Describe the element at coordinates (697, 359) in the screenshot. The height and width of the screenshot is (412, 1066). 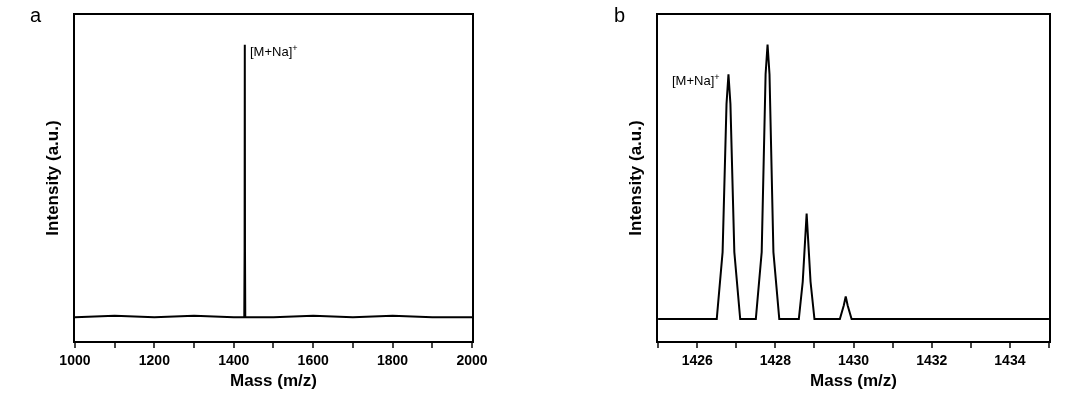
I see `x-tick-label: 1426` at that location.